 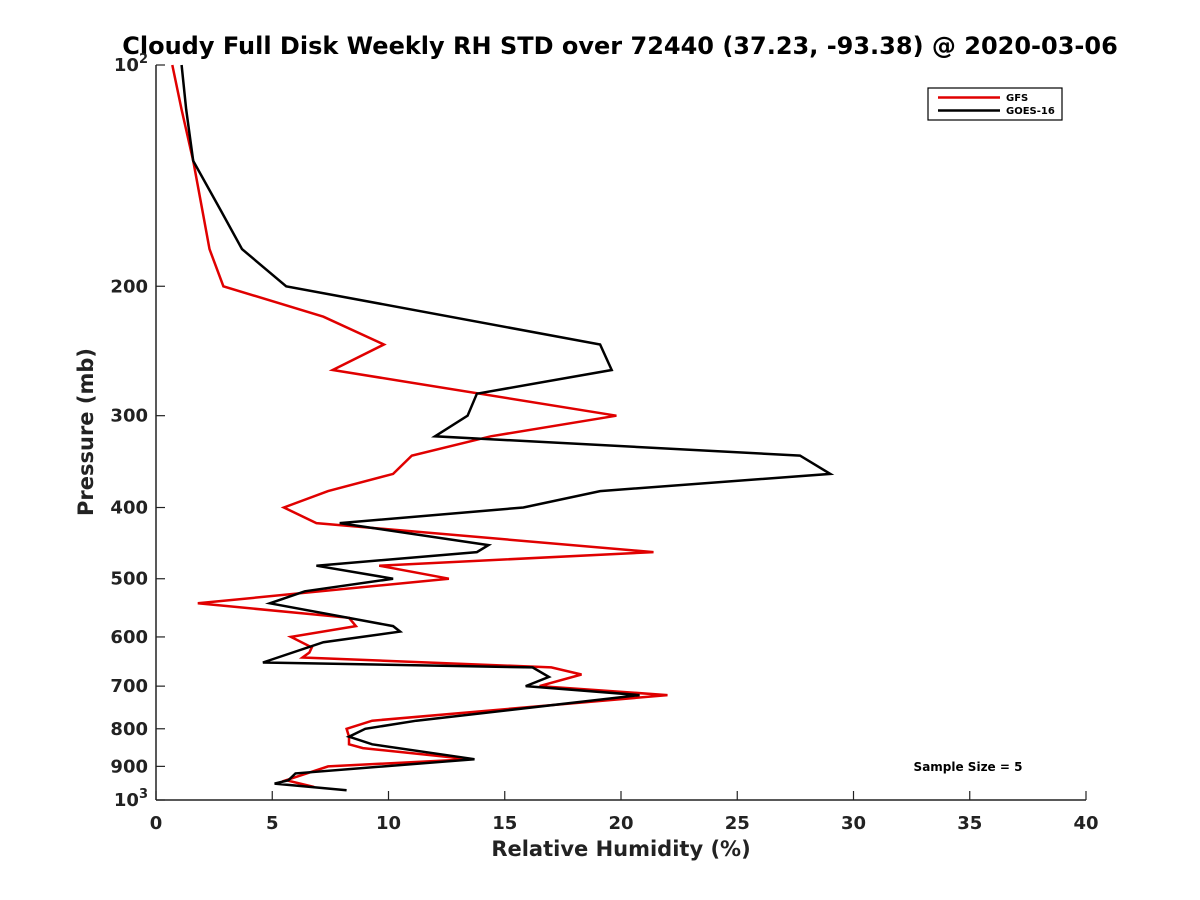 I want to click on x-tick-label: 15, so click(x=504, y=823).